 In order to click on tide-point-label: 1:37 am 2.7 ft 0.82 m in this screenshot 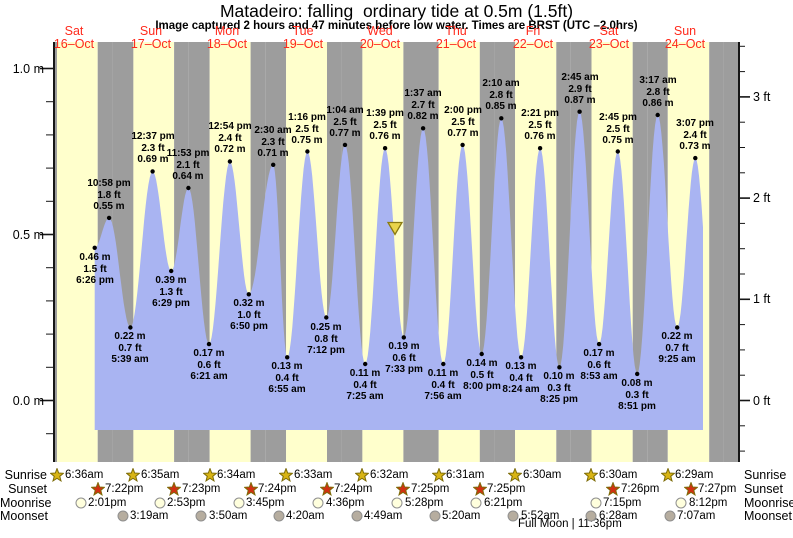, I will do `click(423, 105)`.